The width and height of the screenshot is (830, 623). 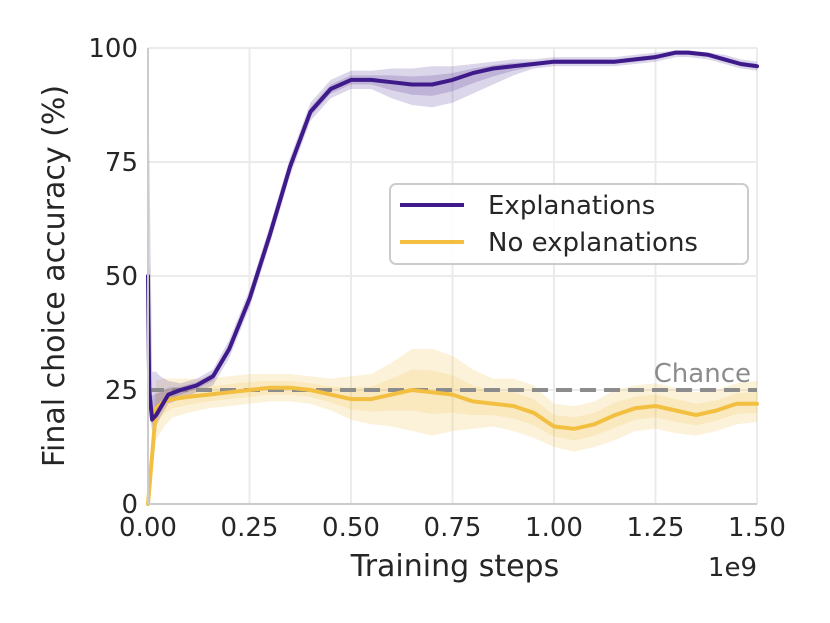 I want to click on y-tick-label: 50, so click(x=121, y=277).